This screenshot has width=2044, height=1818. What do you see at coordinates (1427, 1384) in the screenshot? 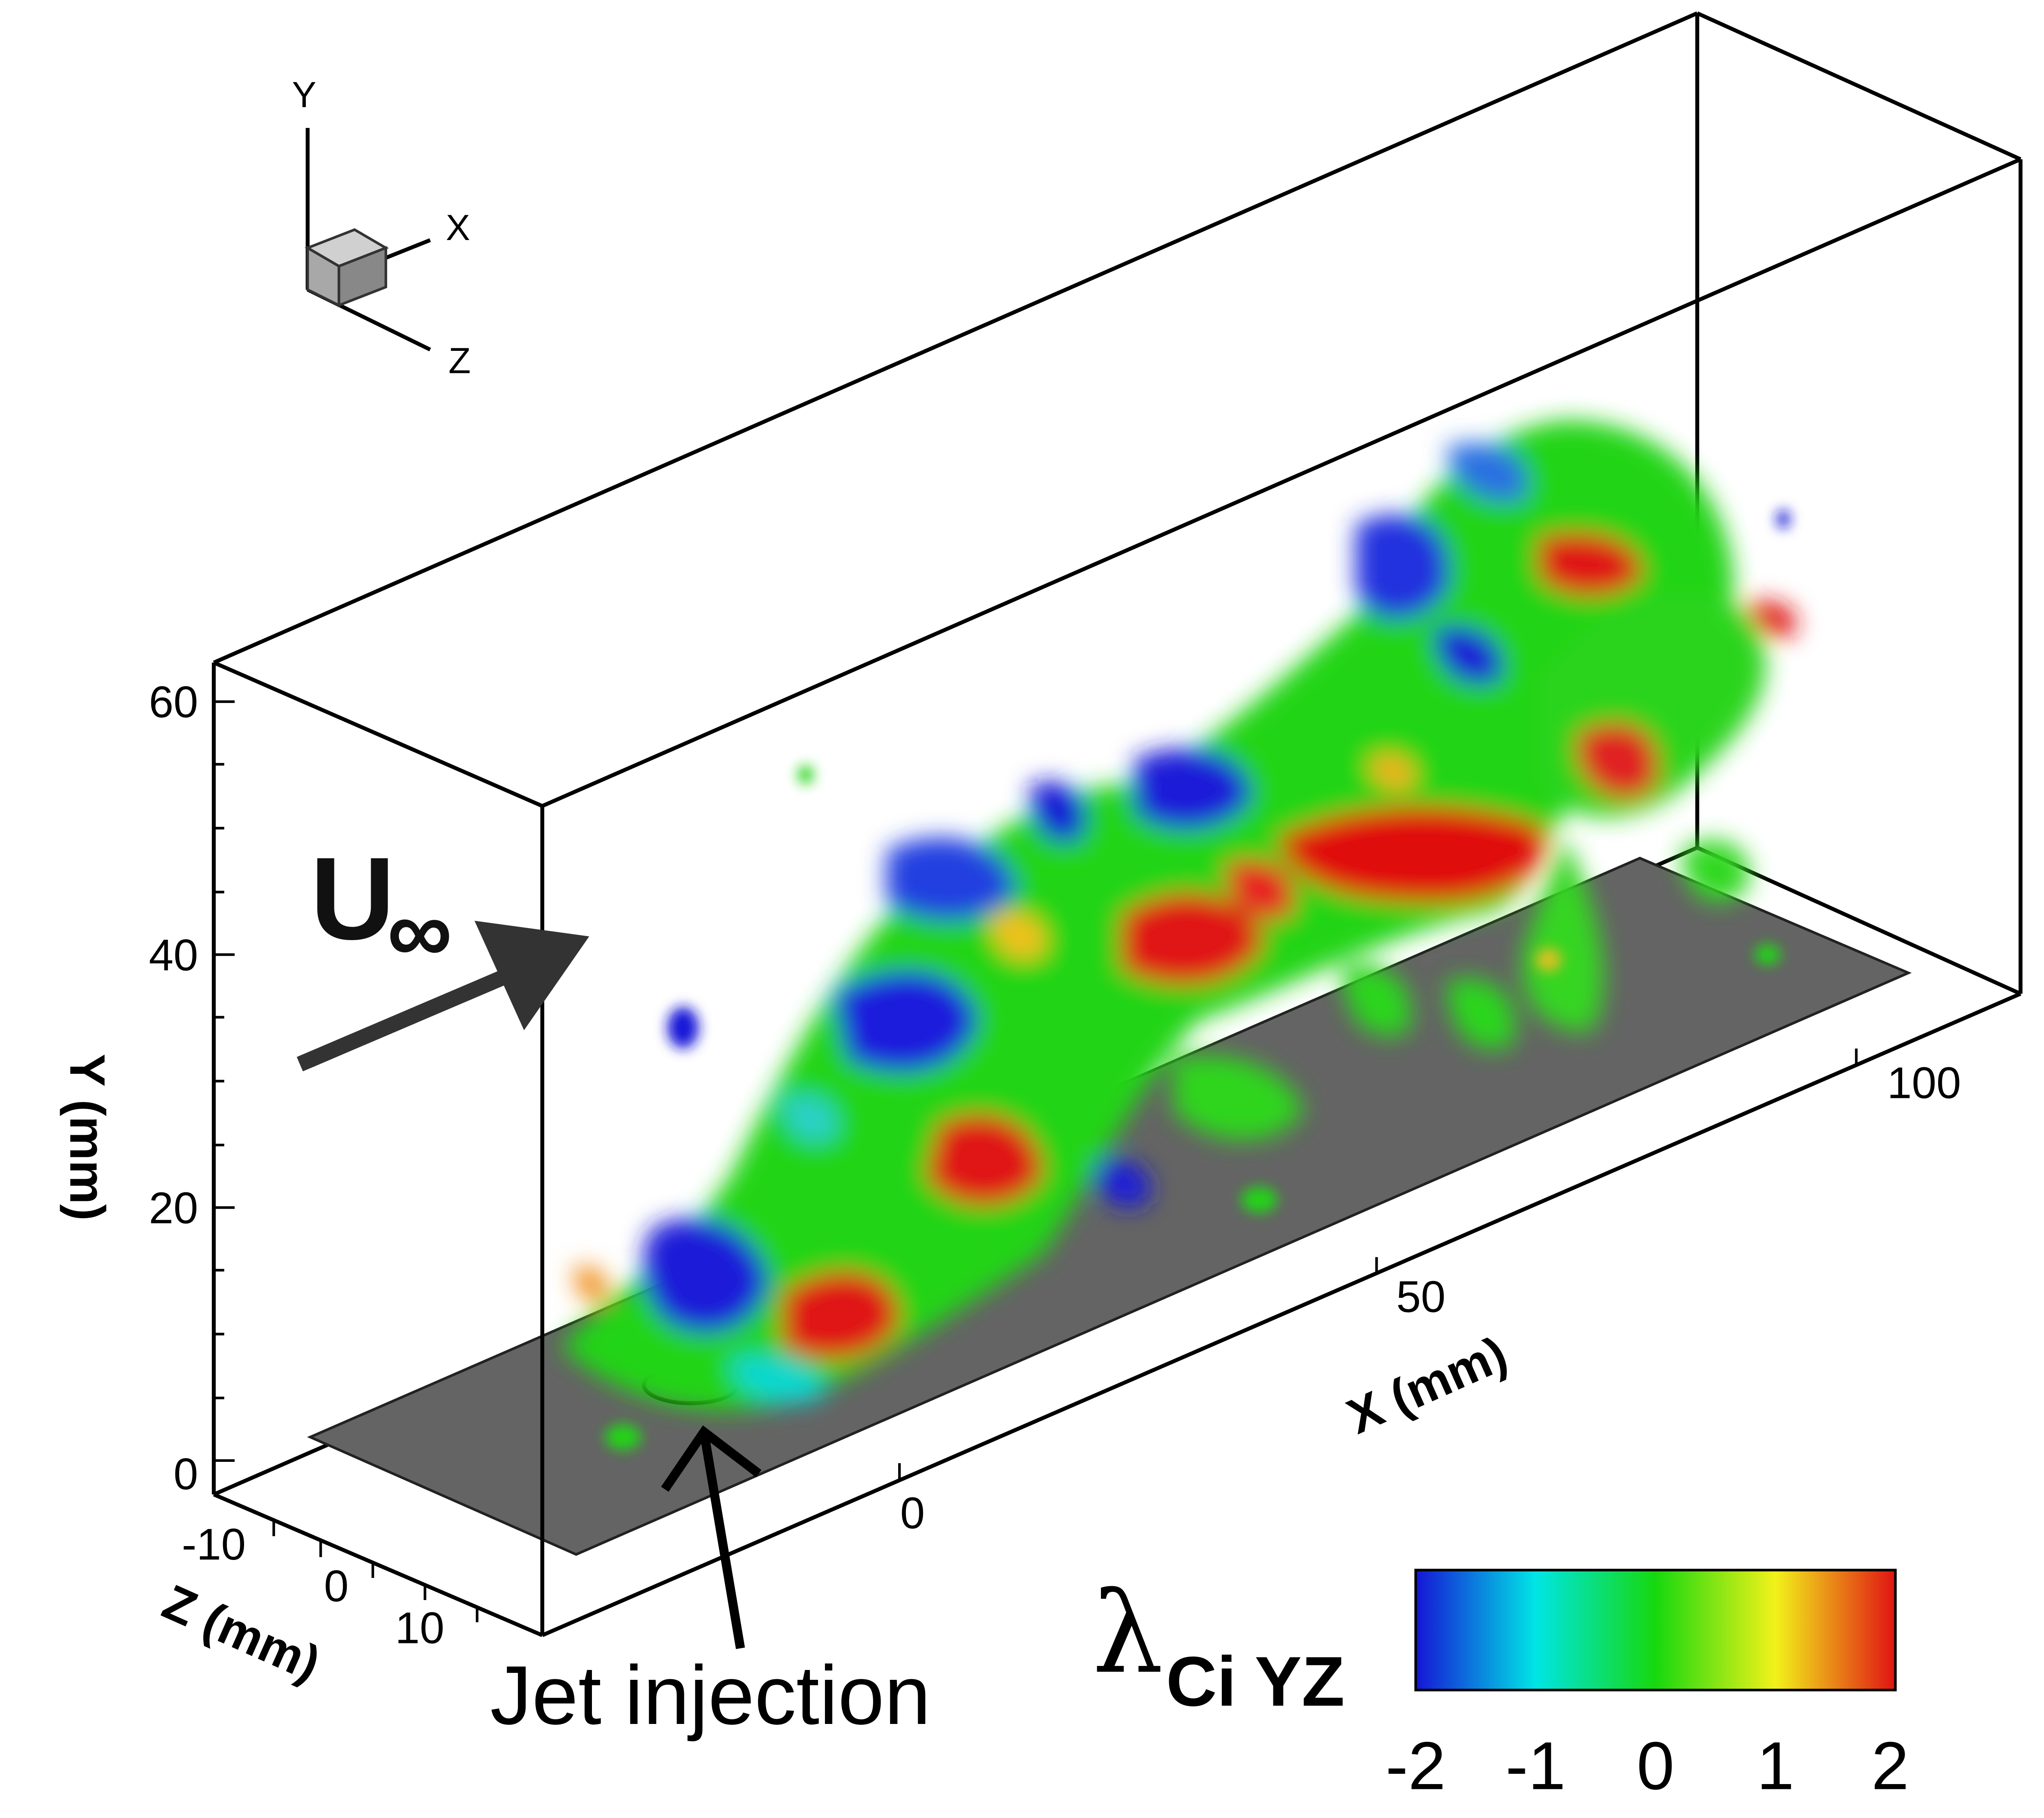
I see `x-axis-label: X (mm)` at bounding box center [1427, 1384].